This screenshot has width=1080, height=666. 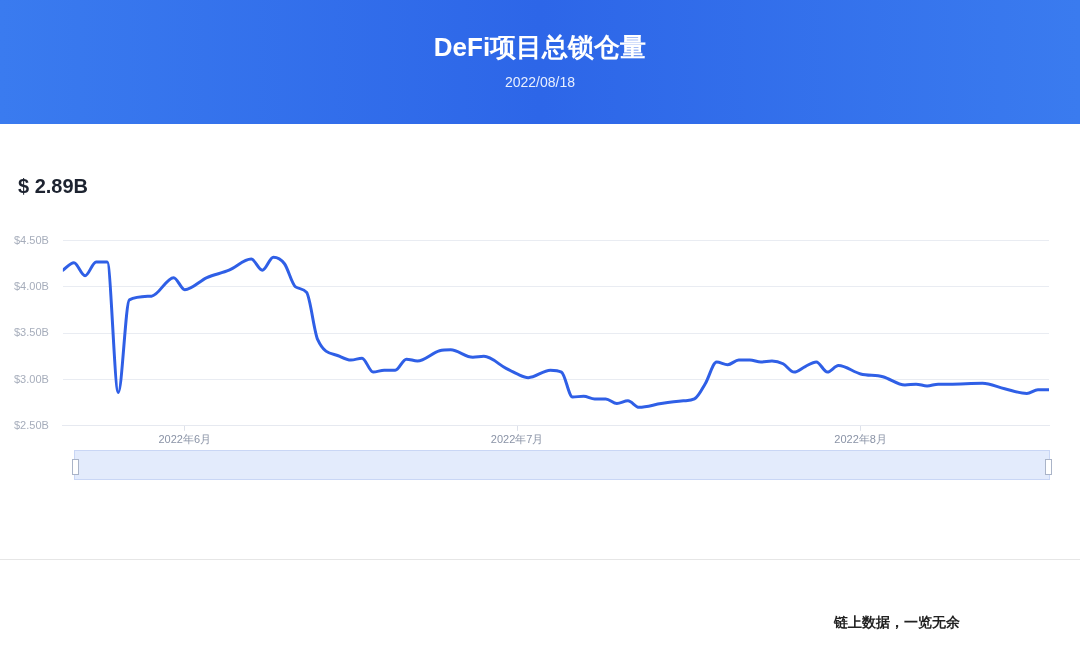 What do you see at coordinates (185, 439) in the screenshot?
I see `x-tick-label: 2022年6月` at bounding box center [185, 439].